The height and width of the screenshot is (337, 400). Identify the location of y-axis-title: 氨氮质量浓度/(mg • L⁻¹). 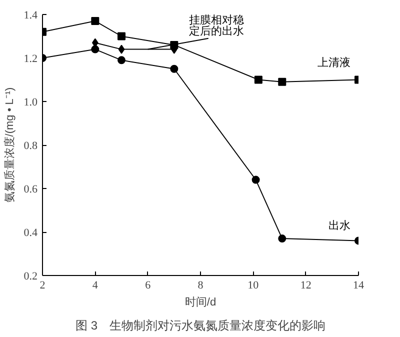
(9, 145).